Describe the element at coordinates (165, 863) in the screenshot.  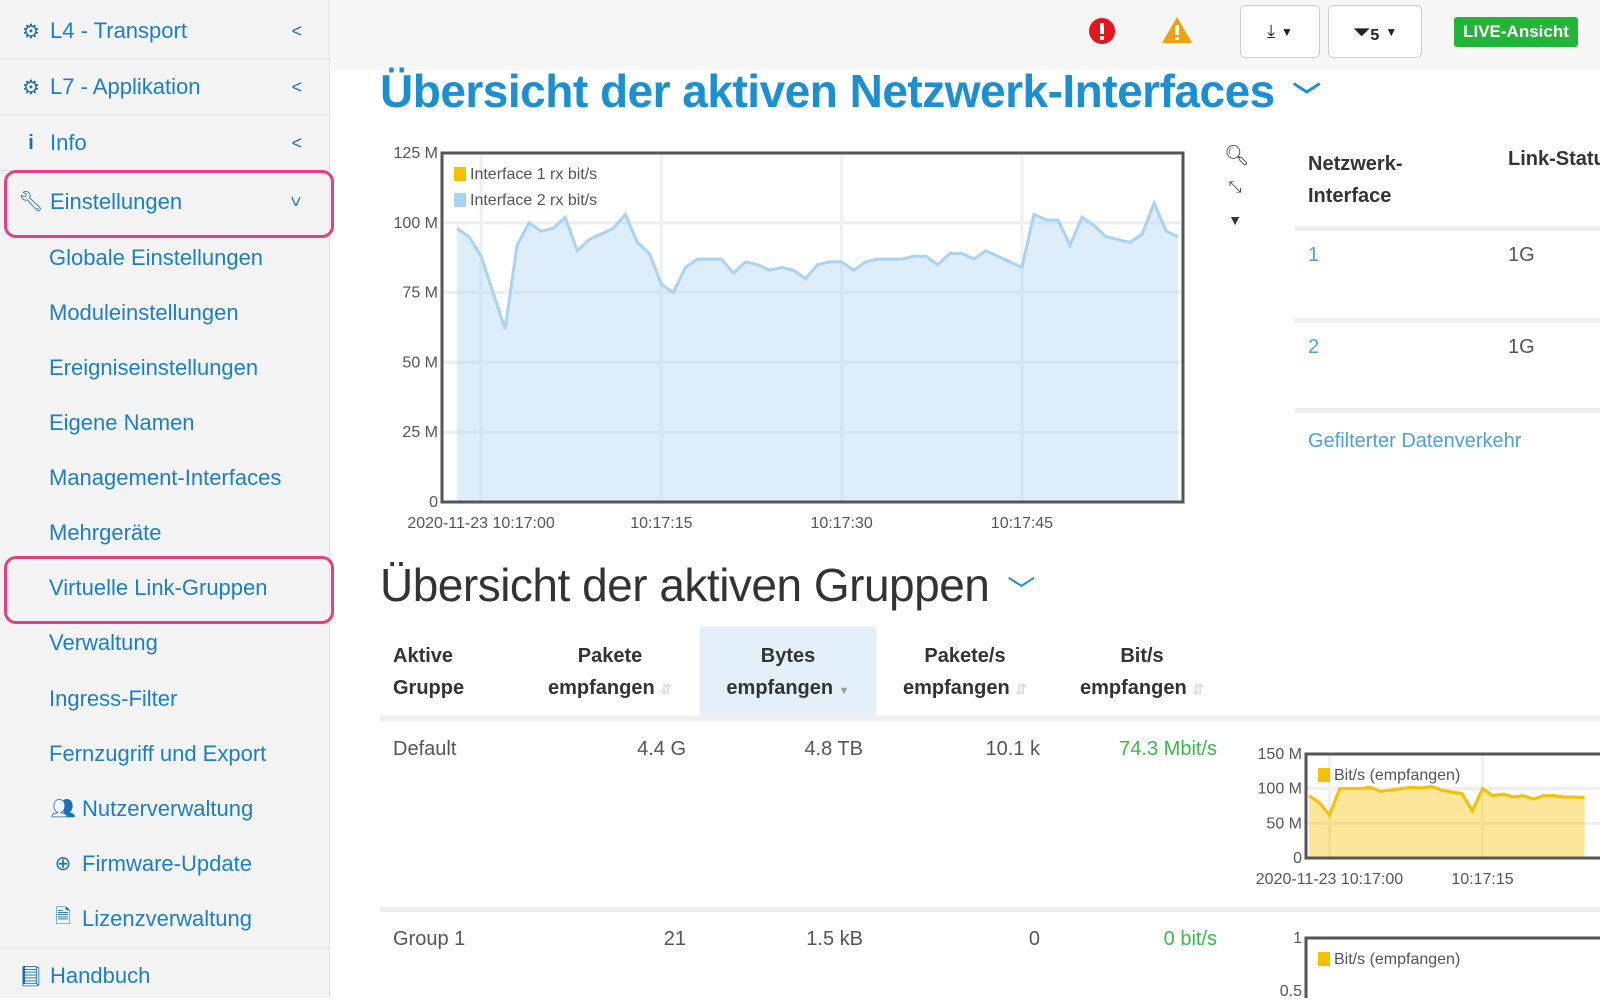
I see `sidebar-item-firmware-update: ⊕ Firmware-Update` at that location.